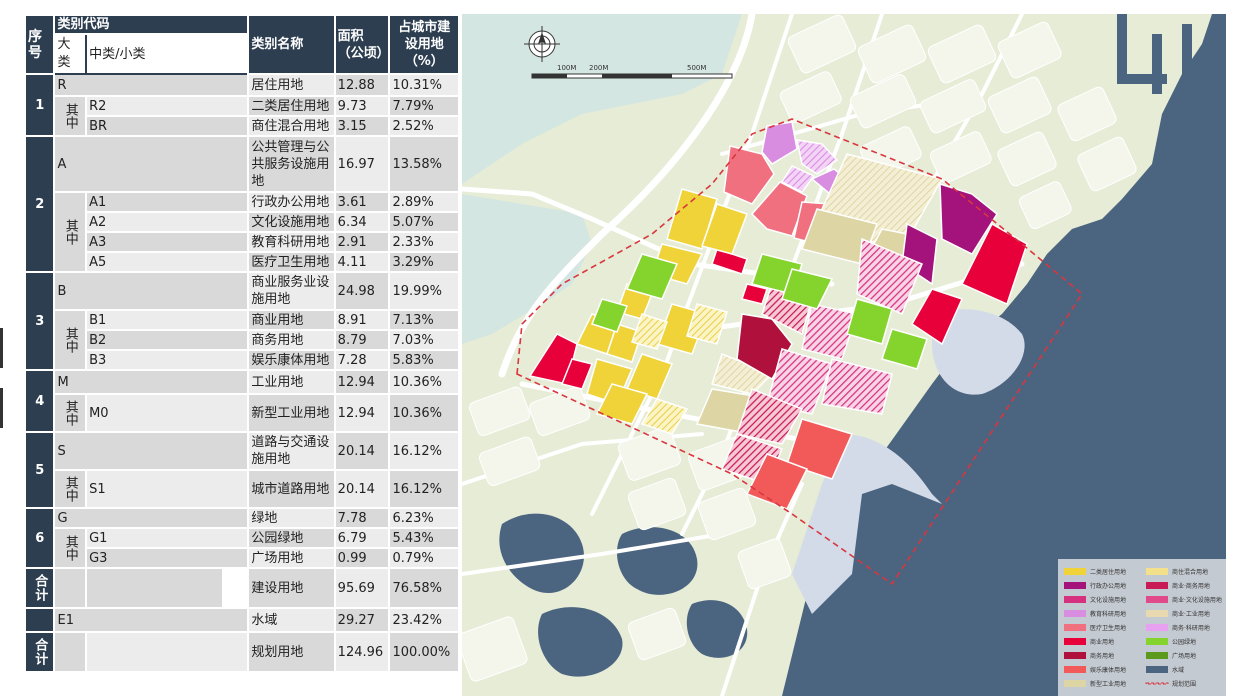  Describe the element at coordinates (151, 451) in the screenshot. I see `major-code-cell: S` at that location.